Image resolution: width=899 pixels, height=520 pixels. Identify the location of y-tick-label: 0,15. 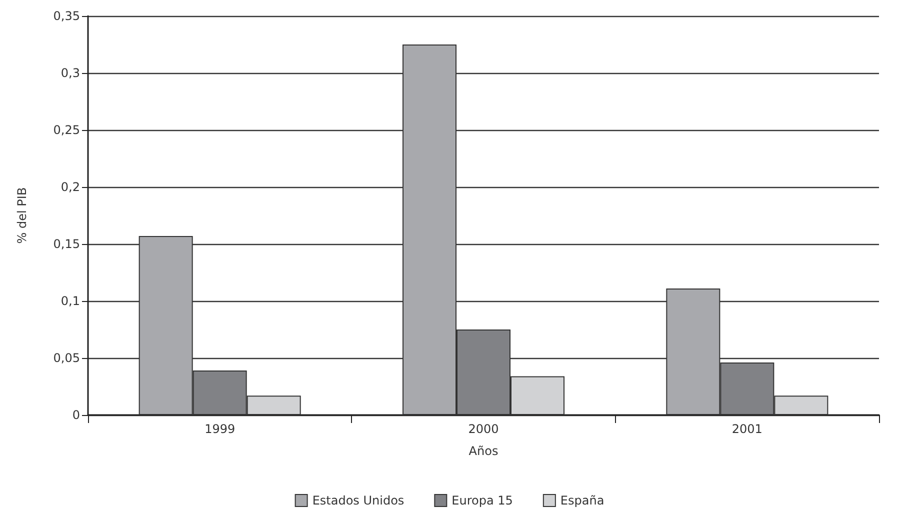
(66, 244).